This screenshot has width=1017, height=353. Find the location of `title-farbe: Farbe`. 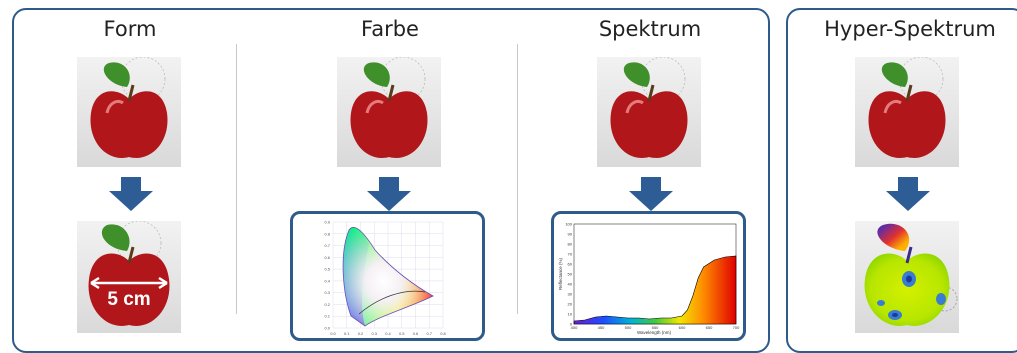

title-farbe: Farbe is located at coordinates (390, 29).